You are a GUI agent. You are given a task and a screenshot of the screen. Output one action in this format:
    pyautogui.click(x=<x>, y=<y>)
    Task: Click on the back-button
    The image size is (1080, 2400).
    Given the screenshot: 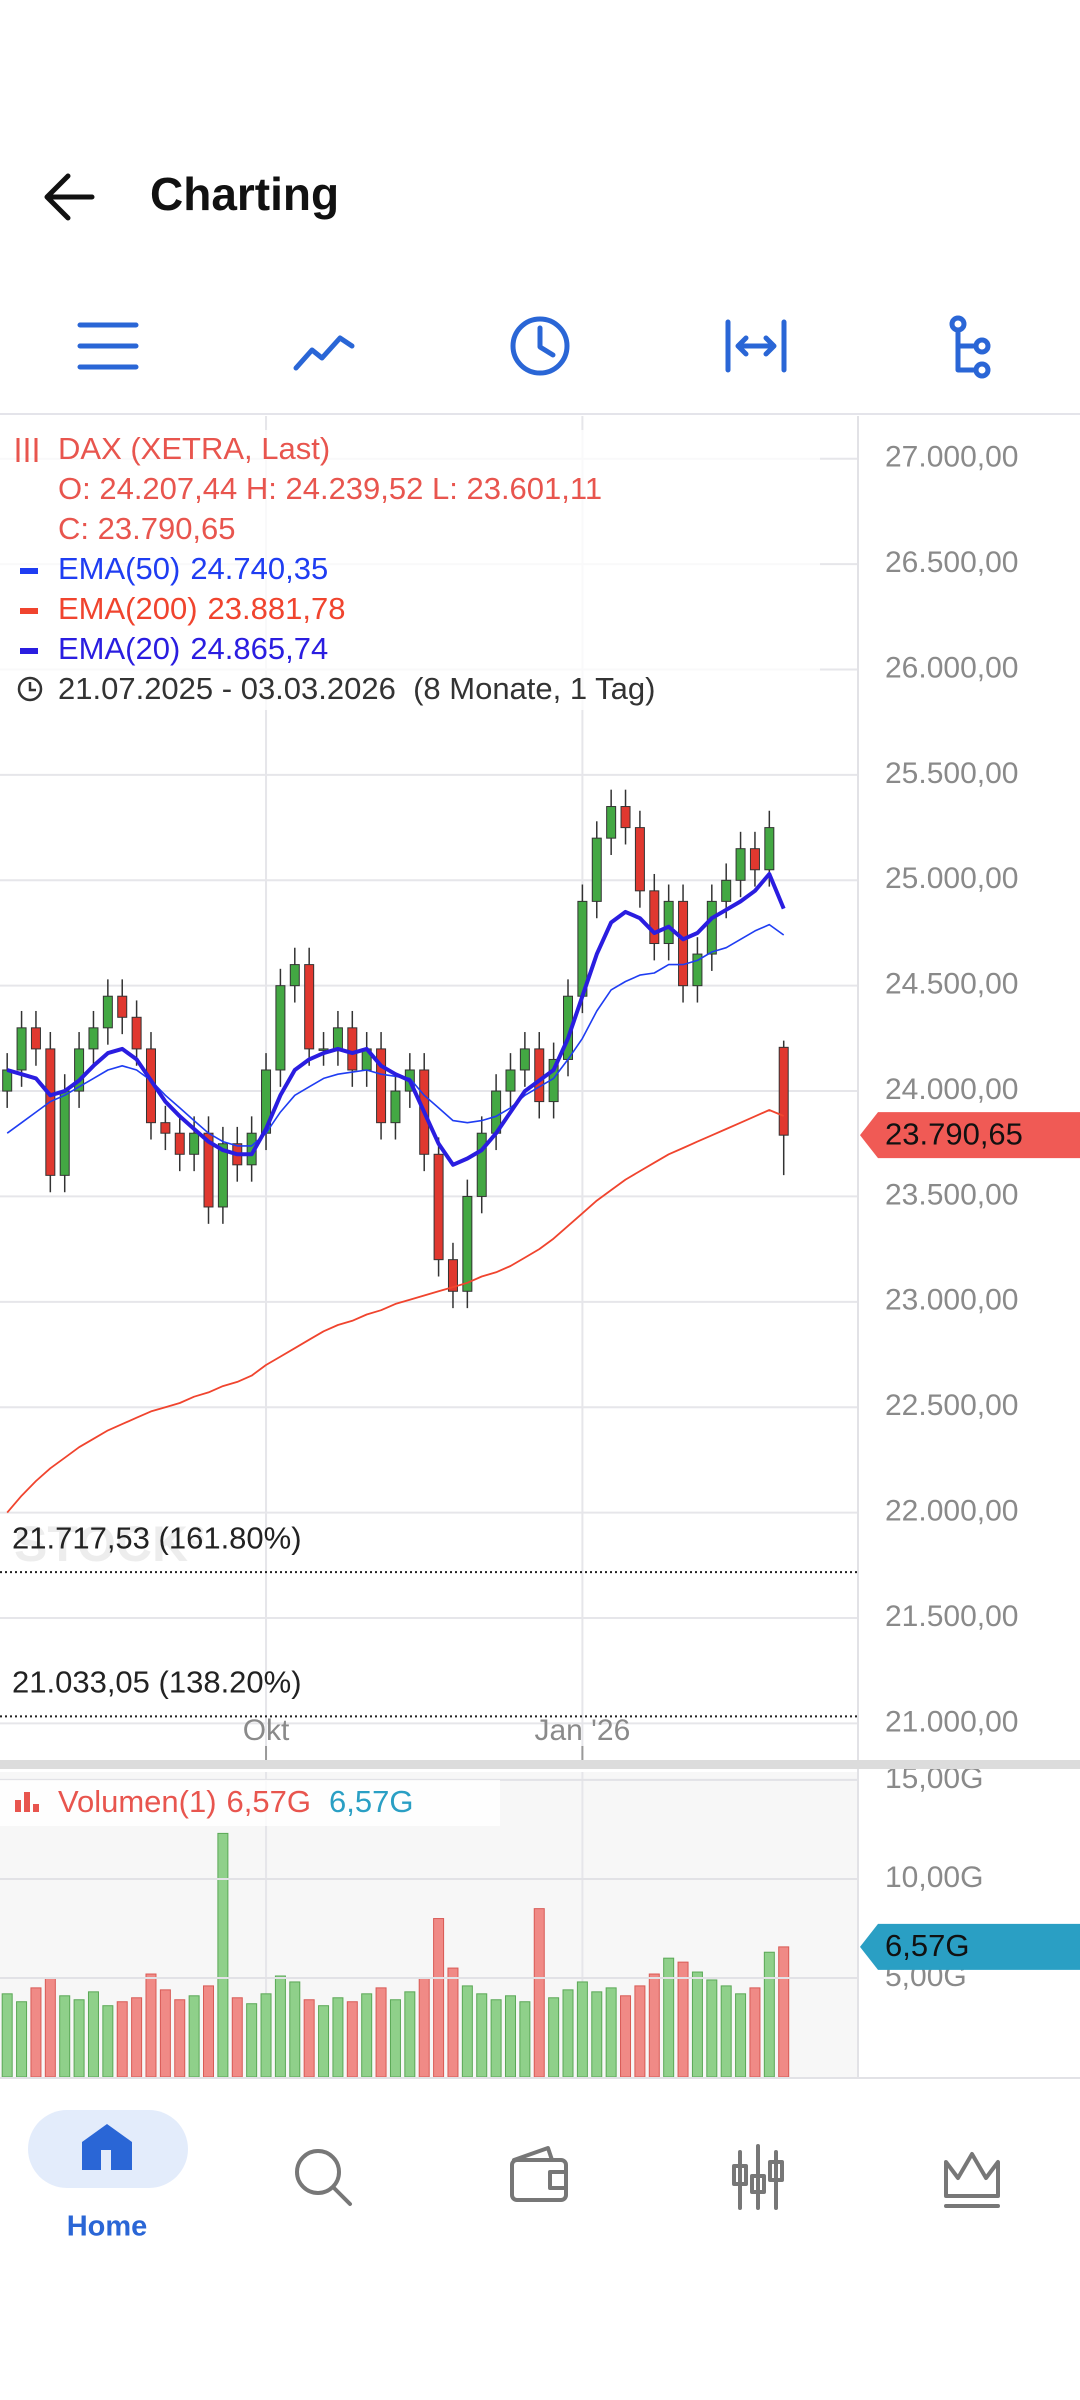 What is the action you would take?
    pyautogui.click(x=69, y=197)
    